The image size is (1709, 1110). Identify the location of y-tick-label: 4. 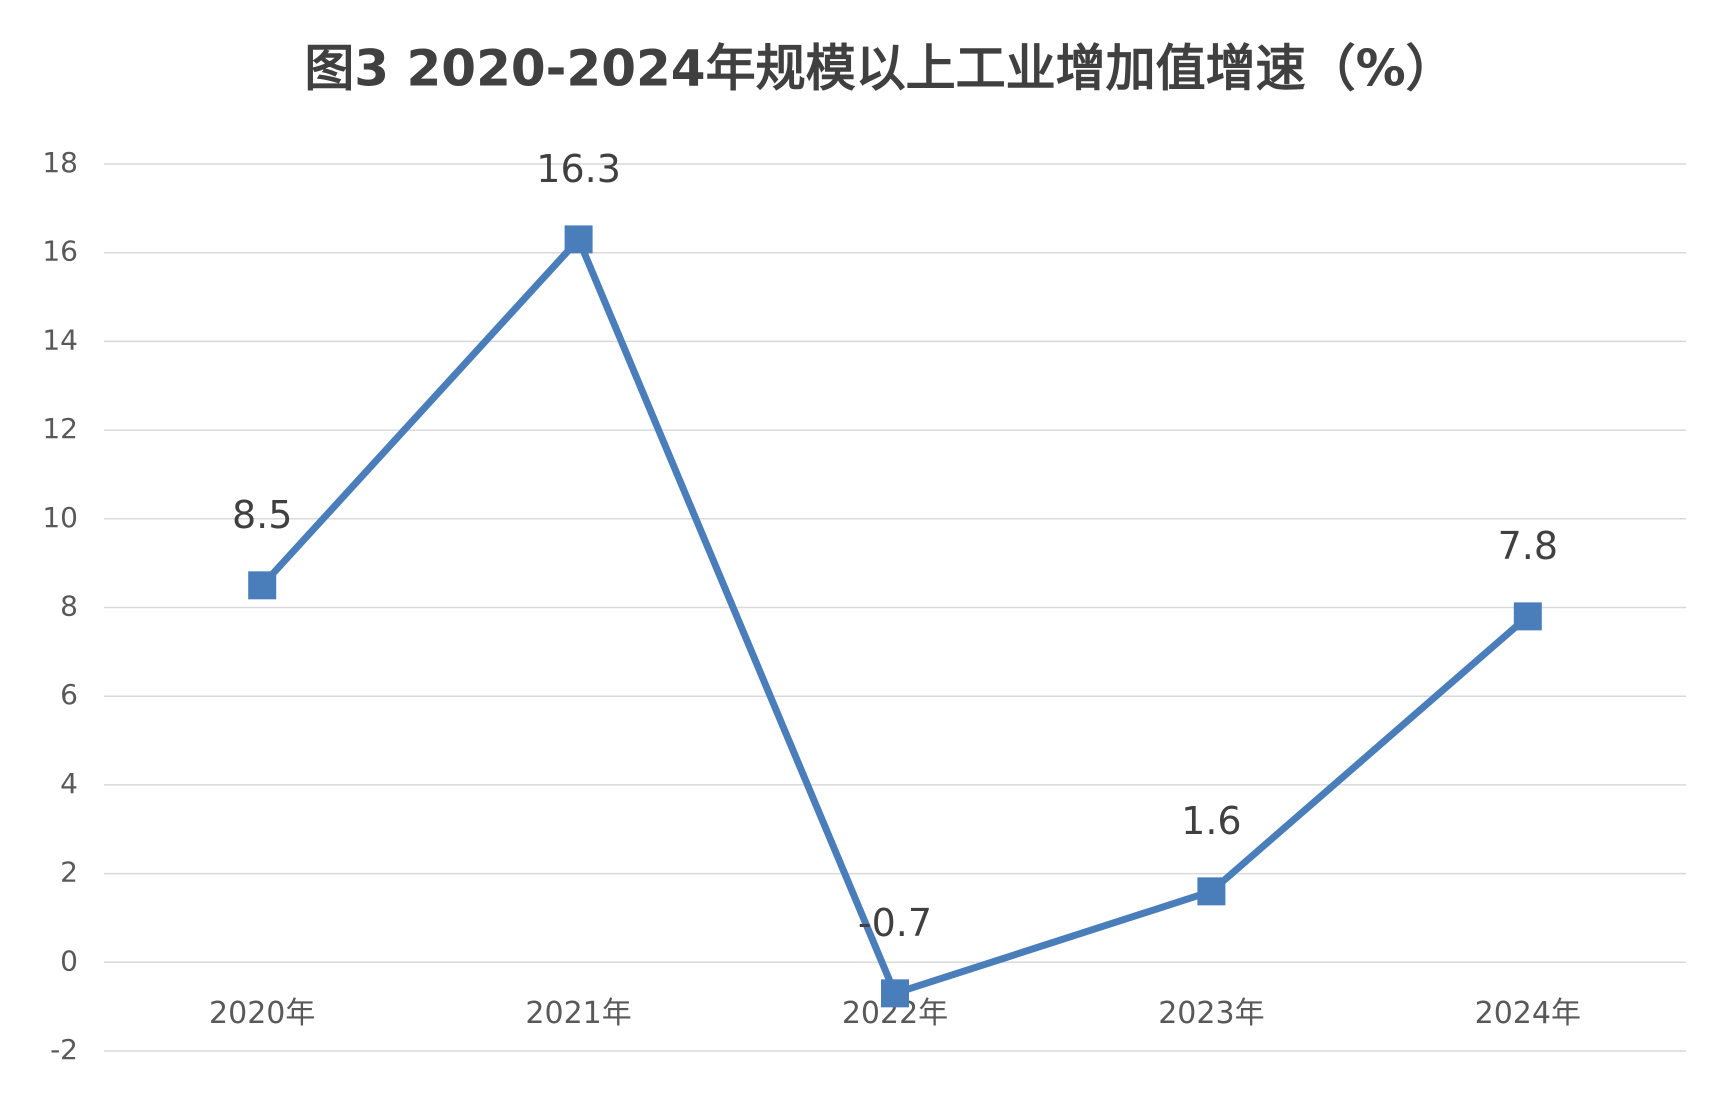
(69, 783).